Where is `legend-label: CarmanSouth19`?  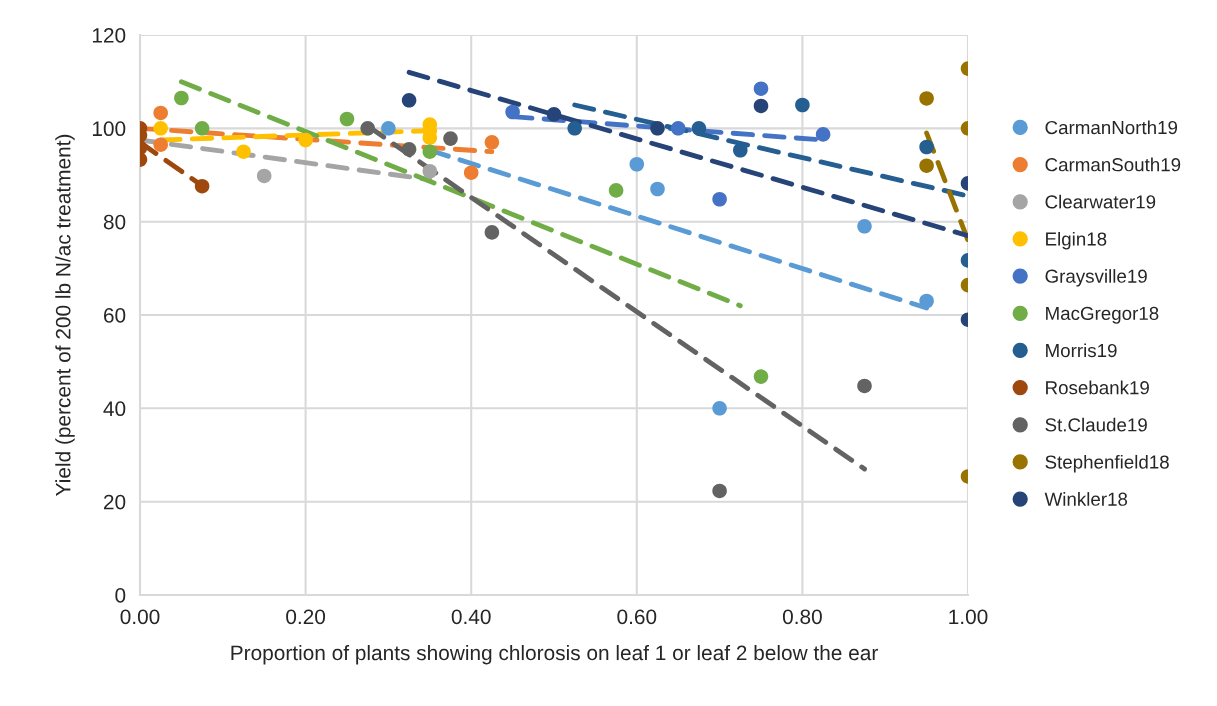
legend-label: CarmanSouth19 is located at coordinates (1113, 164).